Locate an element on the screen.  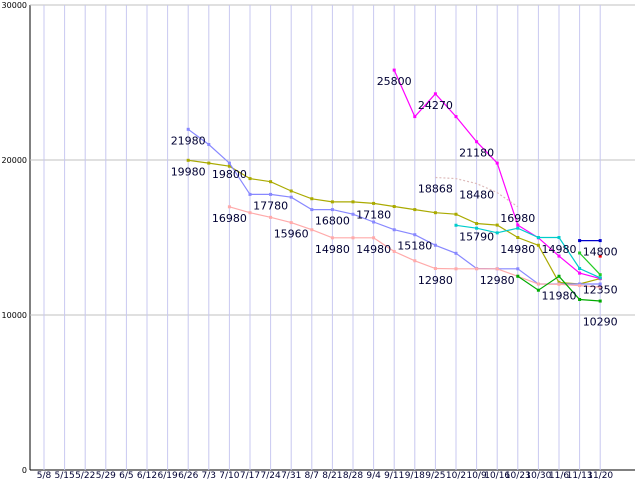
x-tick-label: 5/8 is located at coordinates (44, 475).